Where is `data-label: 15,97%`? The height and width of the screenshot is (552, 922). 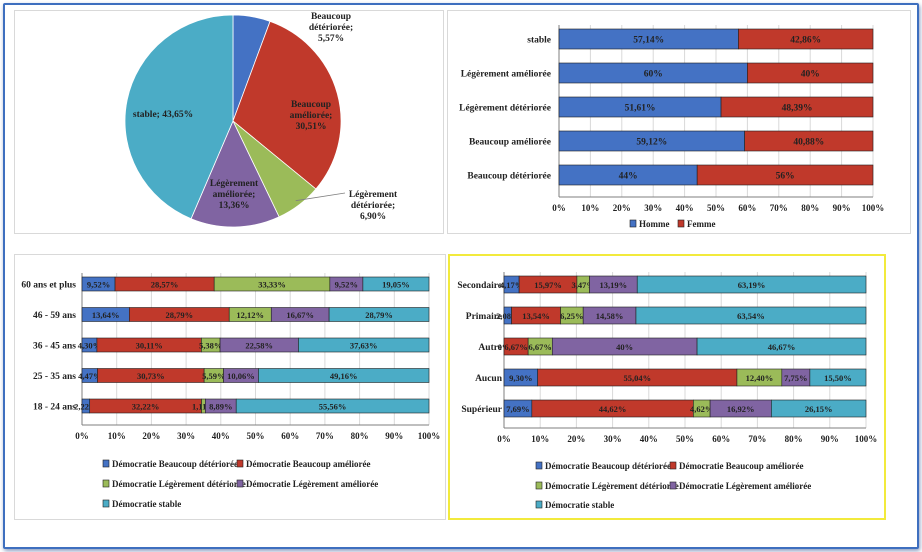 data-label: 15,97% is located at coordinates (548, 285).